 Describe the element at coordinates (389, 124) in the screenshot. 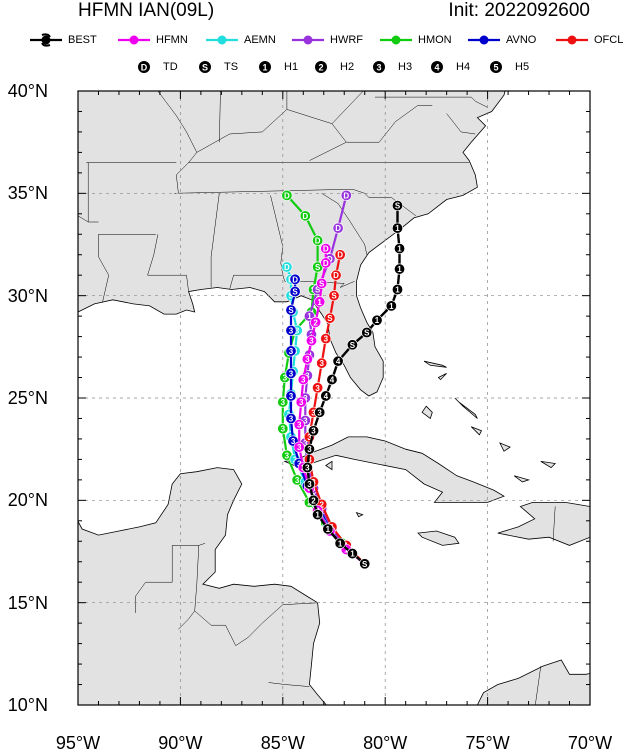

I see `state-border-wv-va` at that location.